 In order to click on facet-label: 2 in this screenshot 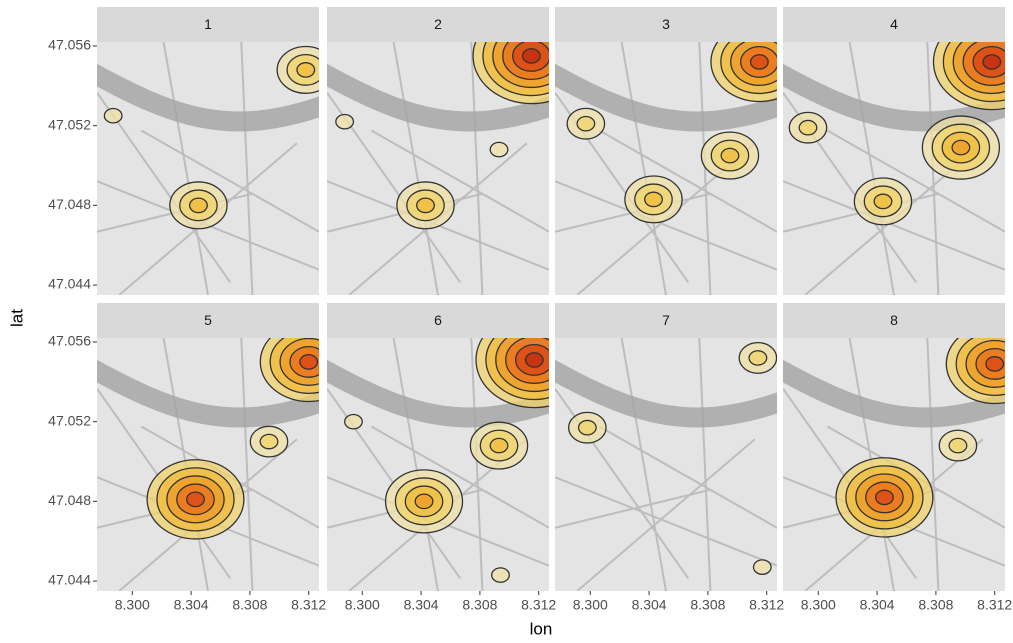, I will do `click(438, 24)`.